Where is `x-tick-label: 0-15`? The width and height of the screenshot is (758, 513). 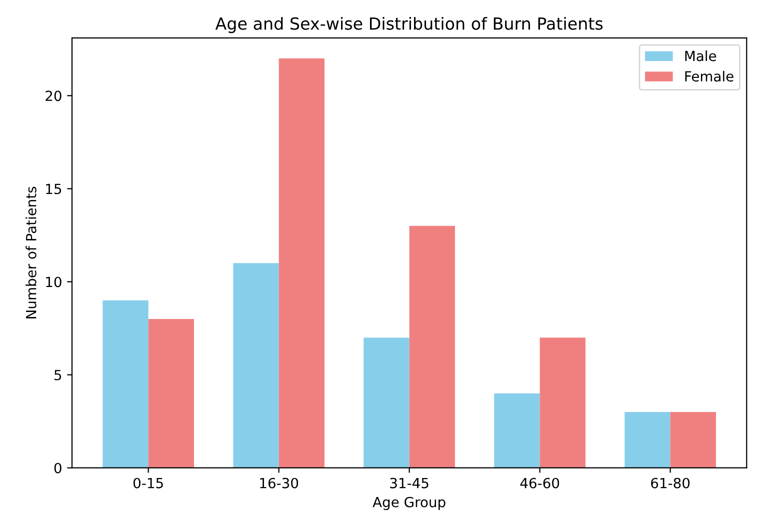 x-tick-label: 0-15 is located at coordinates (148, 483).